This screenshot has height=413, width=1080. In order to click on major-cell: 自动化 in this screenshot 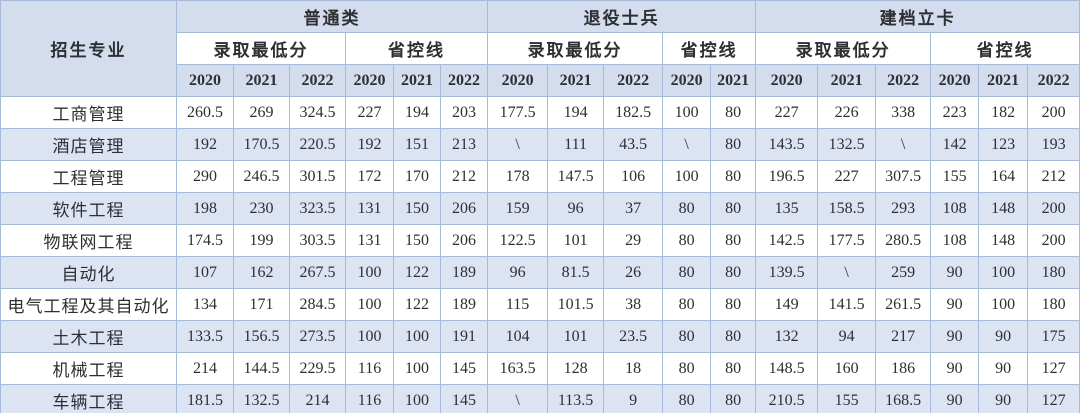, I will do `click(88, 272)`.